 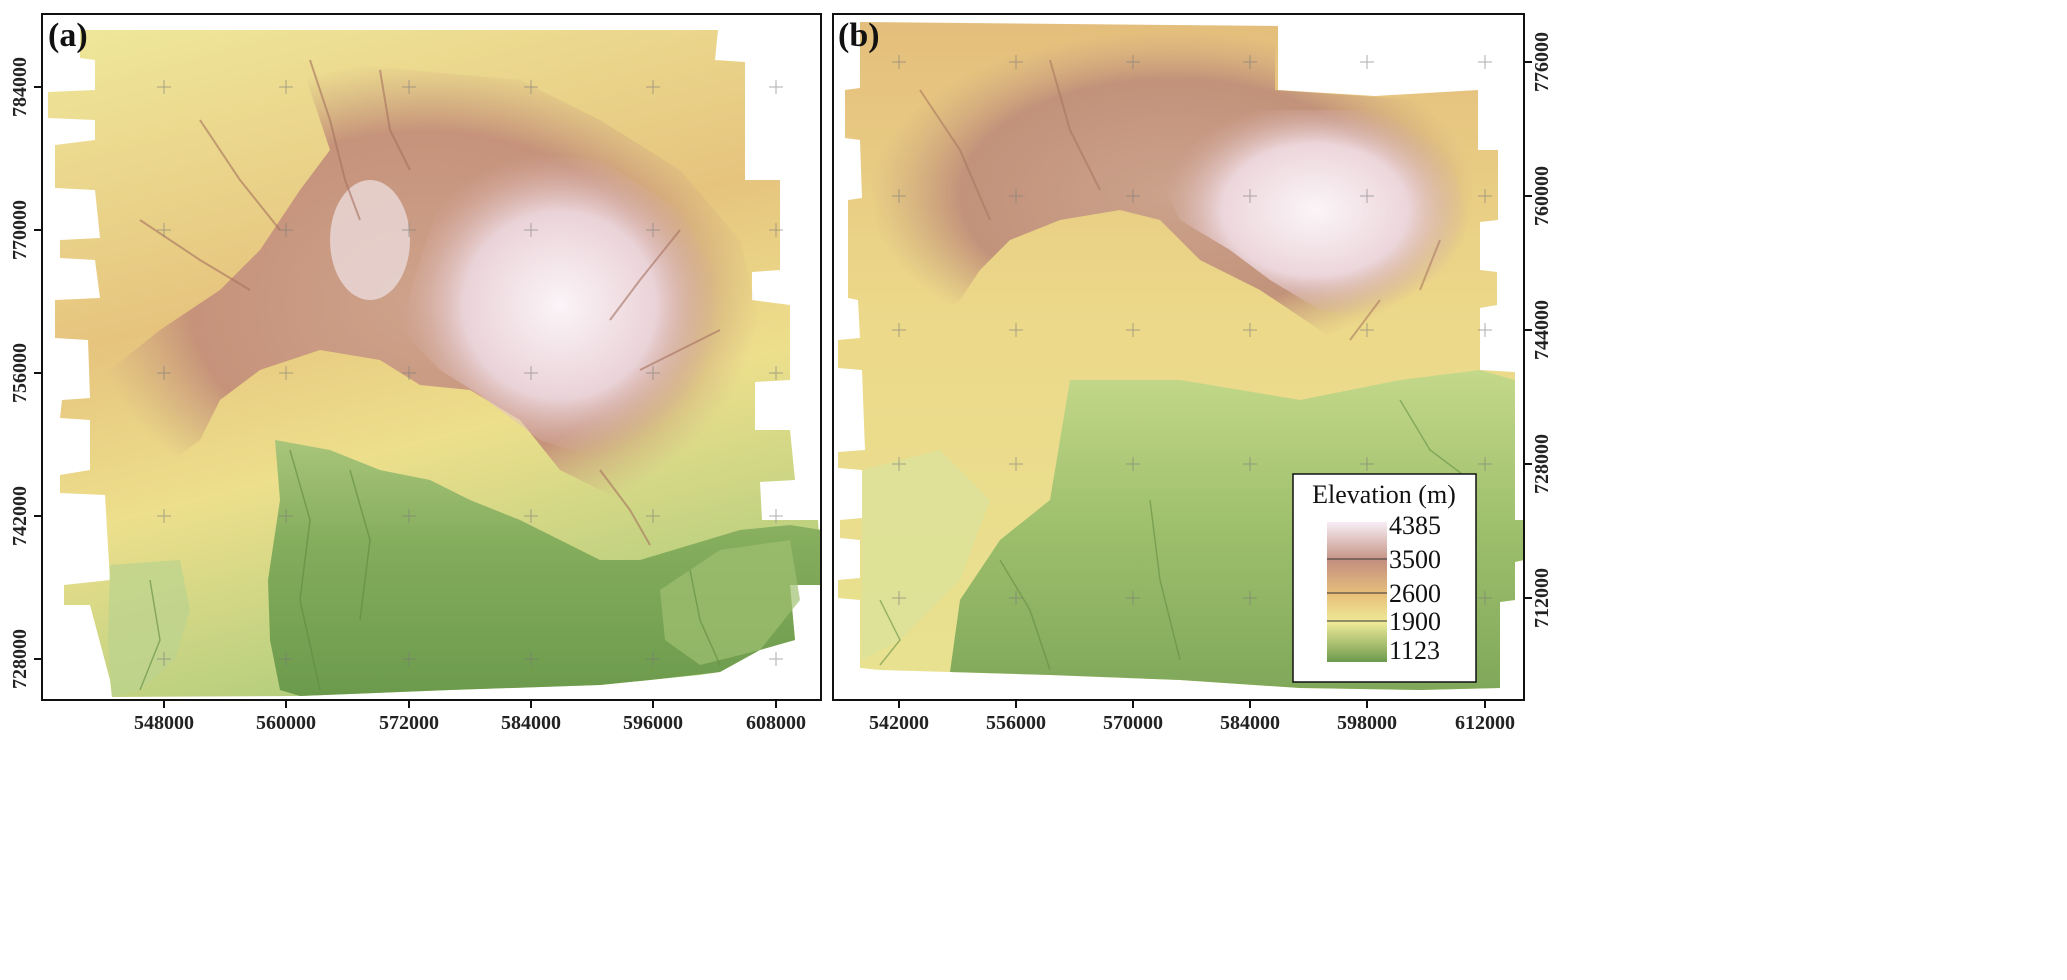 I want to click on y-ticks-a, so click(x=38, y=373).